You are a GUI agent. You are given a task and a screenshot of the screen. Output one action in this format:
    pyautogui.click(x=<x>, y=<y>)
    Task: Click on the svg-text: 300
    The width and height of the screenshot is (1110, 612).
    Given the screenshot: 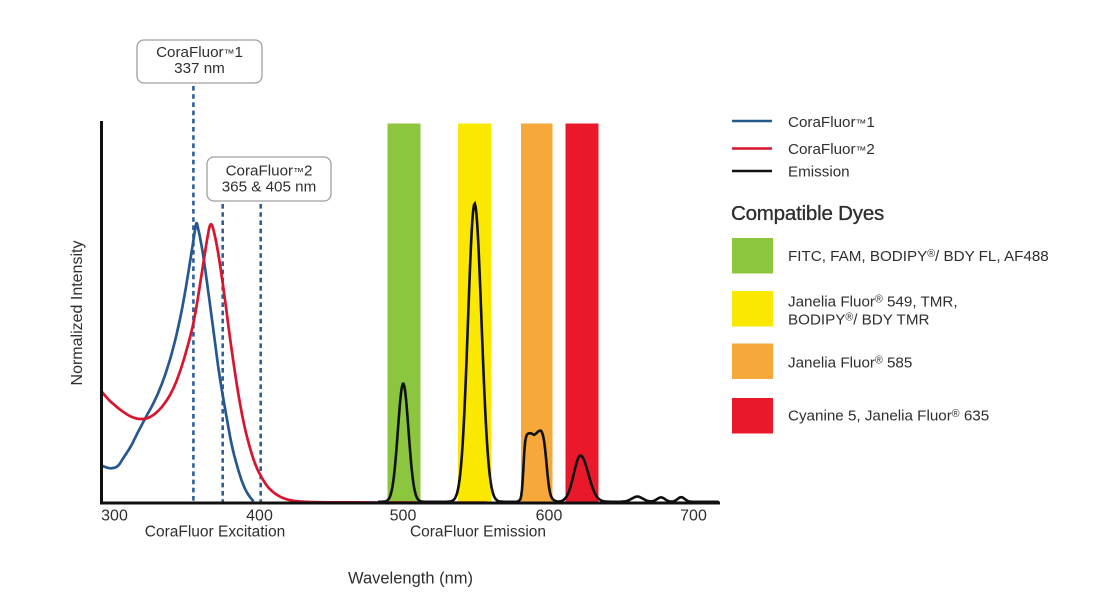 What is the action you would take?
    pyautogui.click(x=114, y=516)
    